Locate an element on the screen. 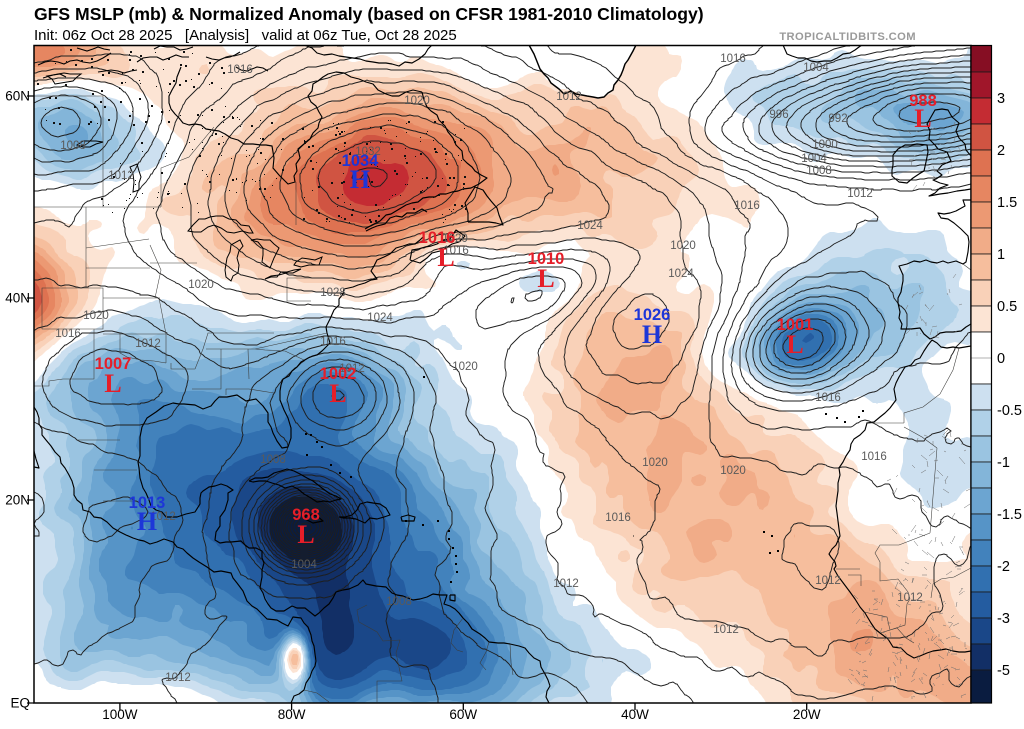  svg-text: 40W is located at coordinates (635, 714).